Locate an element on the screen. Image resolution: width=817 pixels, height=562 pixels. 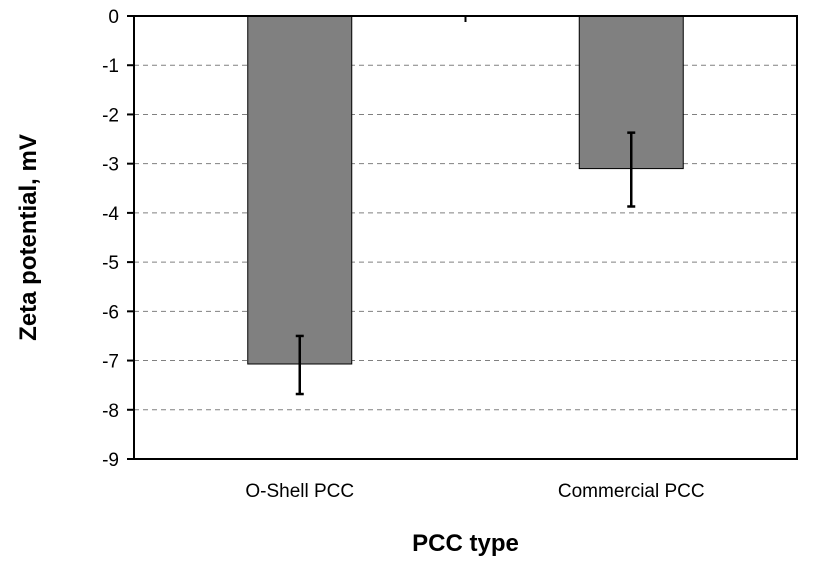
y-tick-label: -8 is located at coordinates (110, 411).